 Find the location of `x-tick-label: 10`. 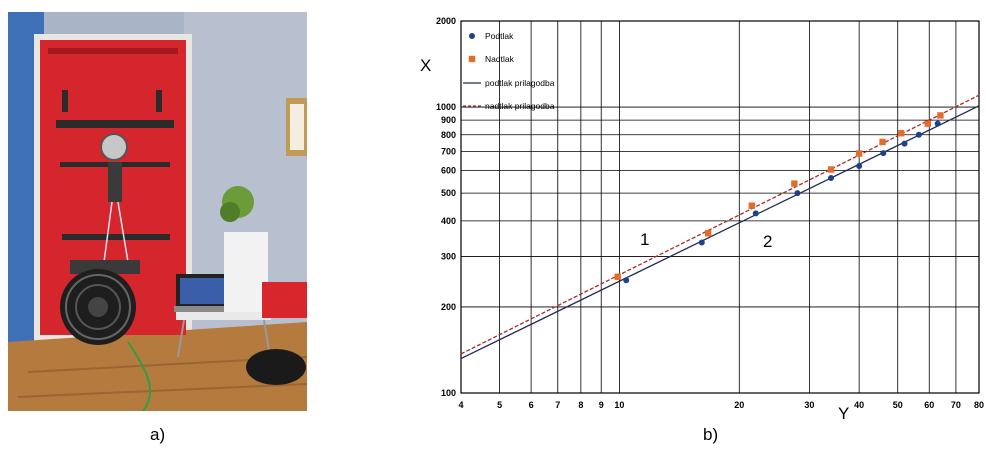

x-tick-label: 10 is located at coordinates (619, 405).